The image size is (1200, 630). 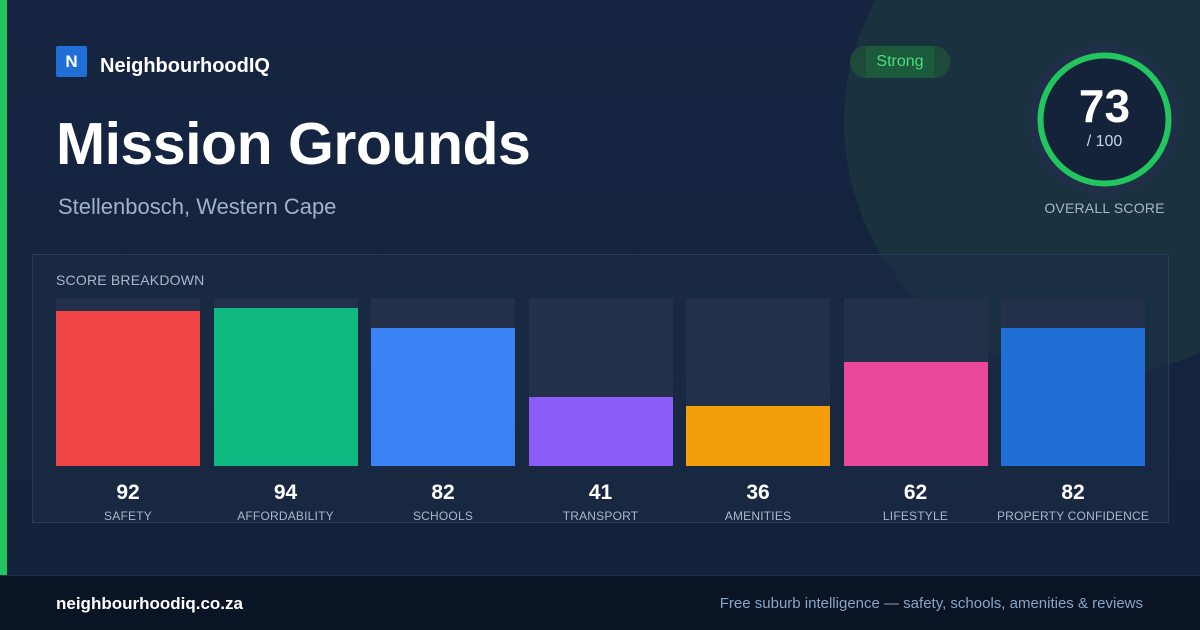 I want to click on bar-label-lifestyle: LIFESTYLE, so click(x=915, y=516).